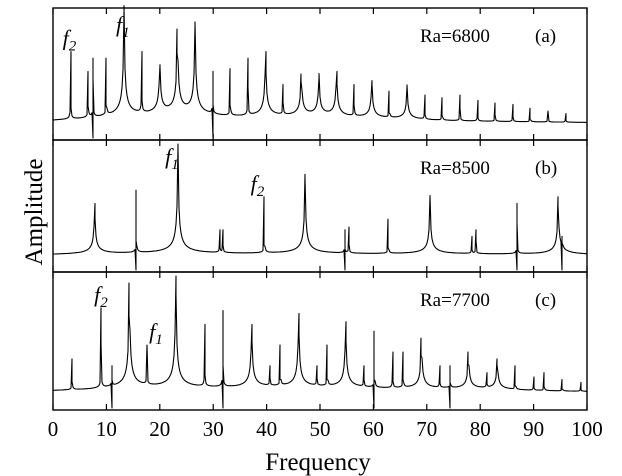 Image resolution: width=622 pixels, height=476 pixels. What do you see at coordinates (106, 429) in the screenshot?
I see `x-tick-label: 10` at bounding box center [106, 429].